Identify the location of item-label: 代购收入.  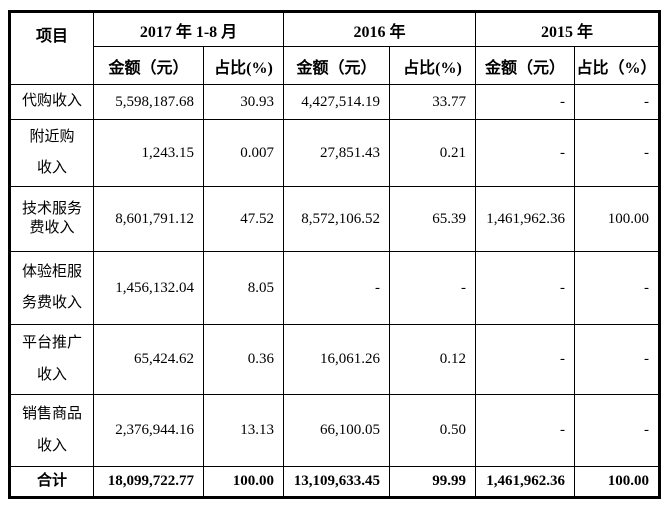
(51, 102).